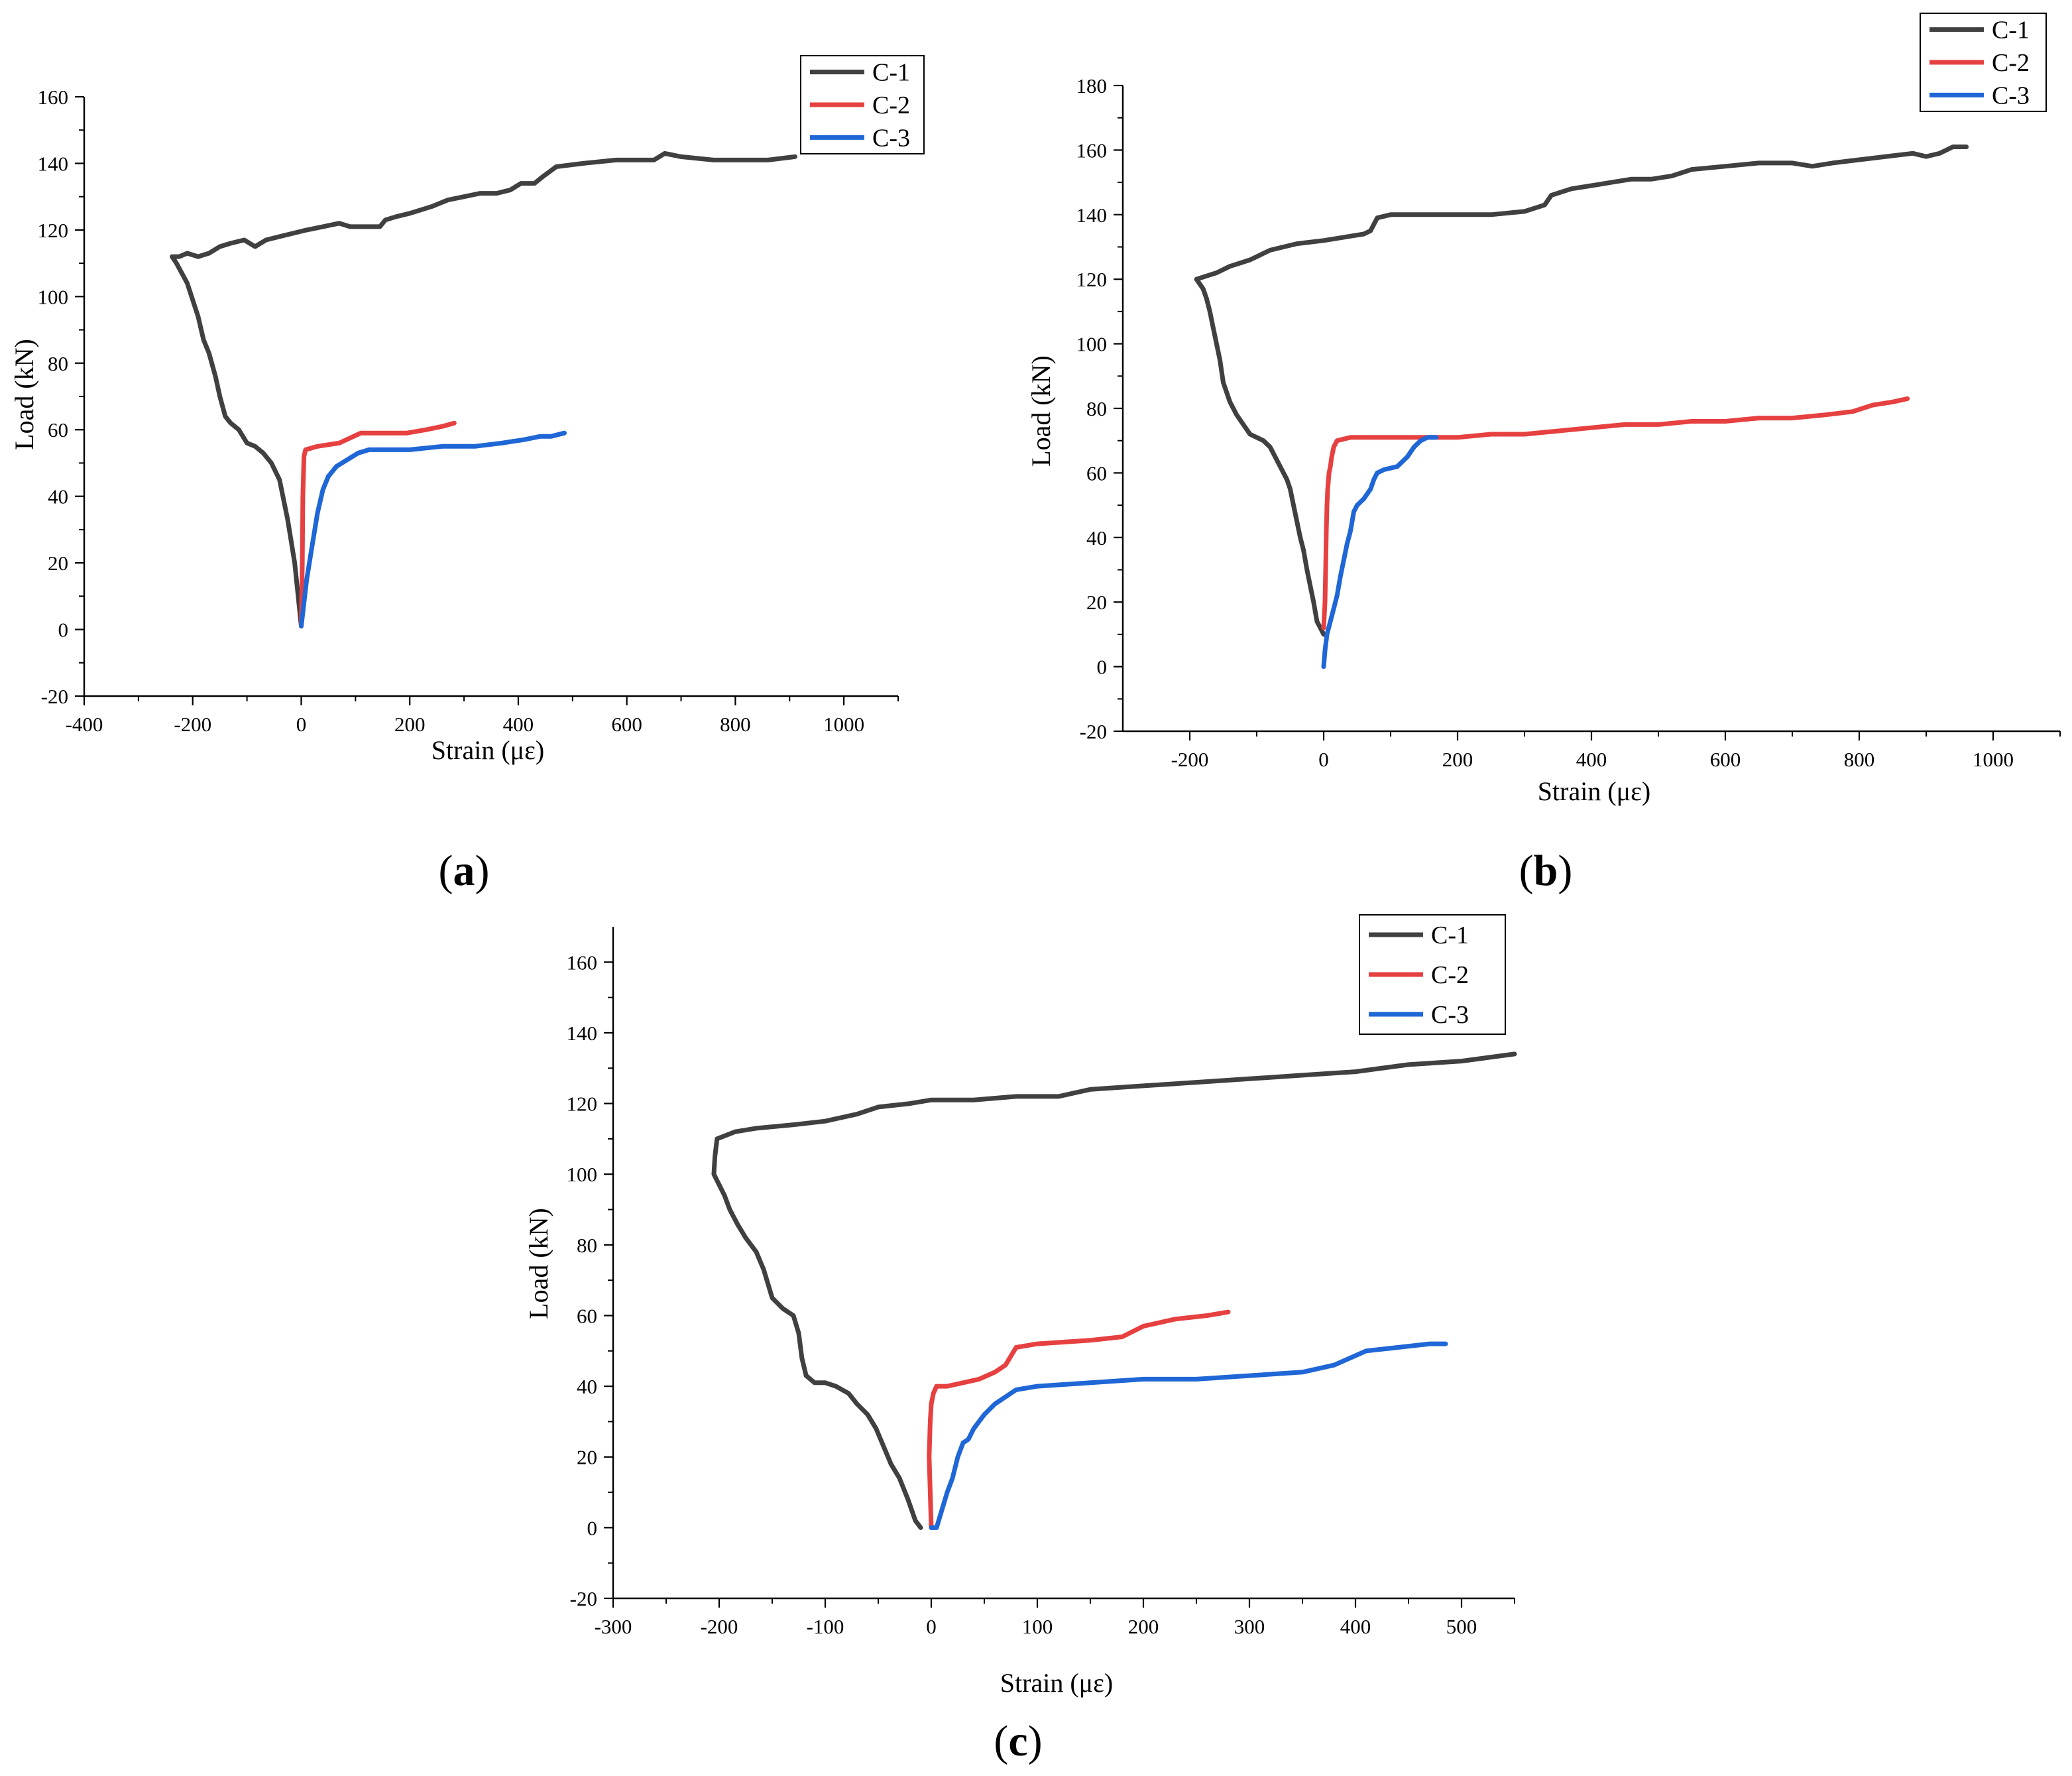 Image resolution: width=2072 pixels, height=1776 pixels. What do you see at coordinates (58, 363) in the screenshot?
I see `panel-a-ytick-label: 80` at bounding box center [58, 363].